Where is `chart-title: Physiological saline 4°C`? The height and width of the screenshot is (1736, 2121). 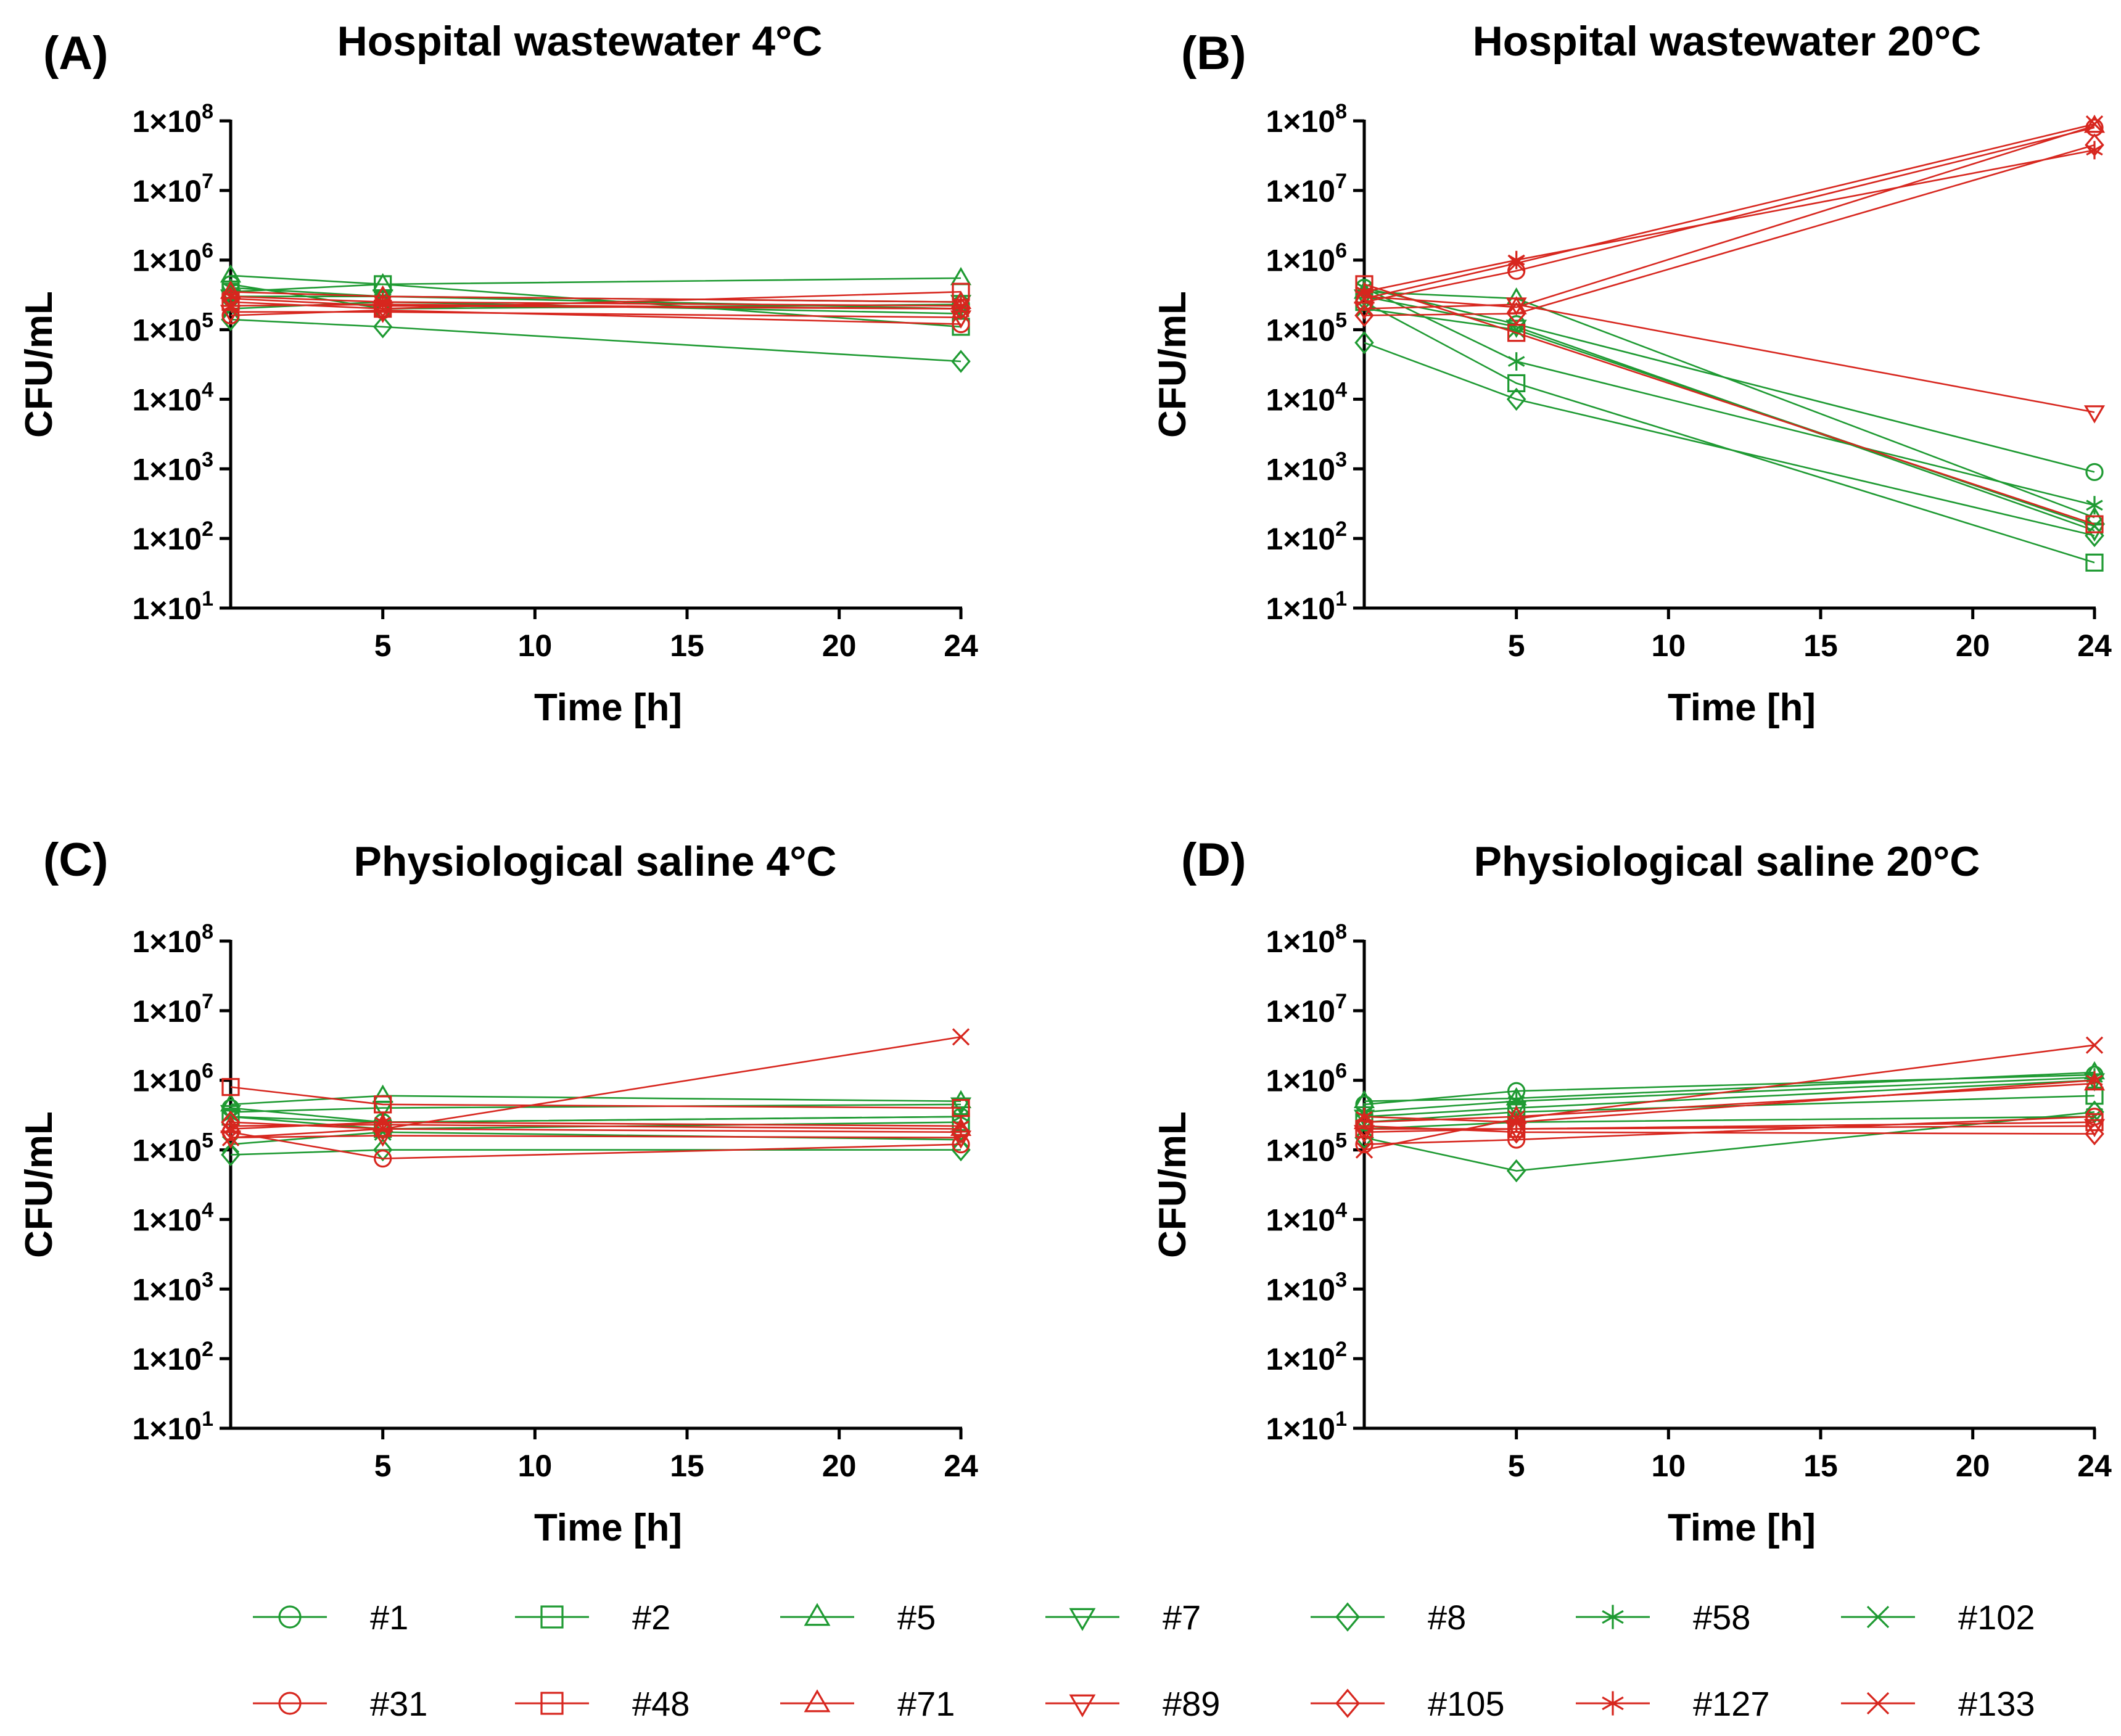
chart-title: Physiological saline 4°C is located at coordinates (594, 861).